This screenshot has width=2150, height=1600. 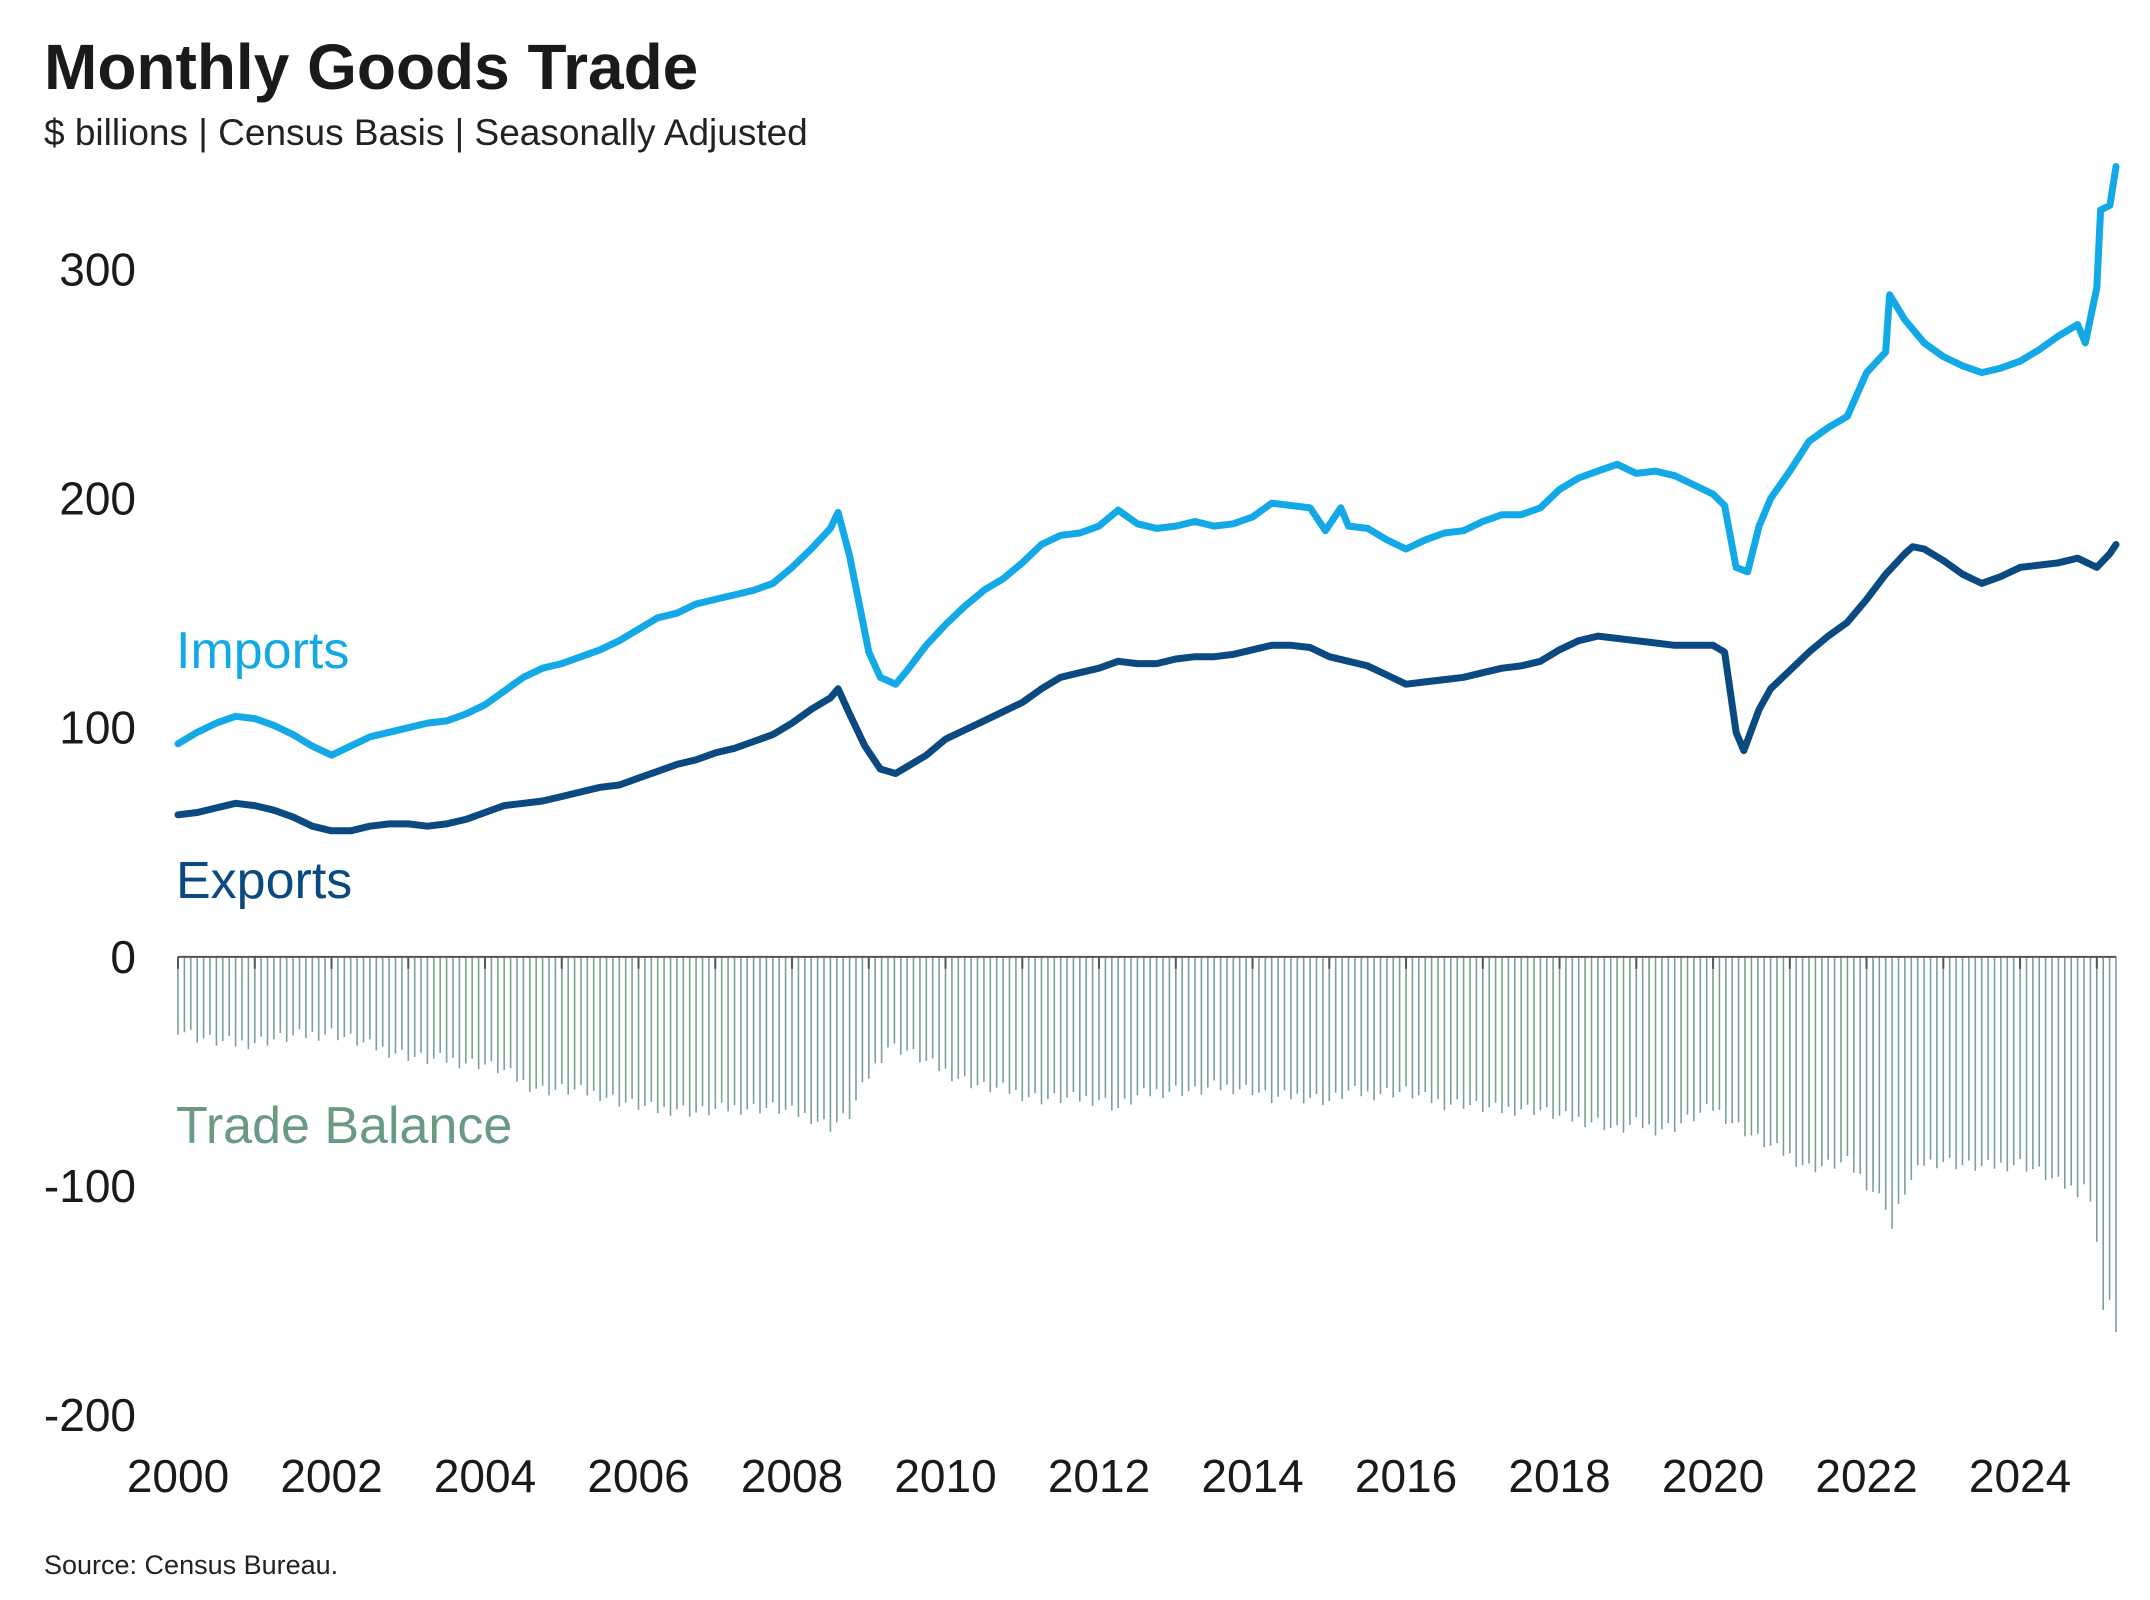 I want to click on x-tick-label: 2006, so click(x=638, y=1476).